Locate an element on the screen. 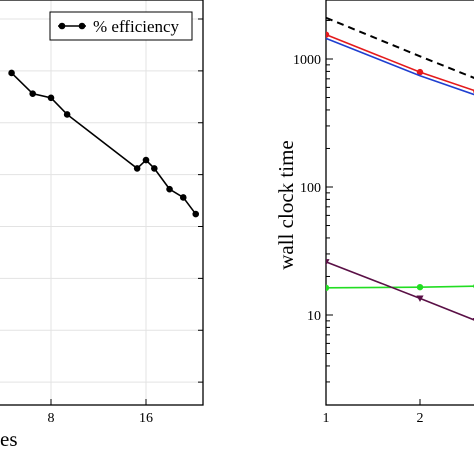 This screenshot has height=474, width=474. right-y-axis: 10 100 1000 is located at coordinates (313, 201).